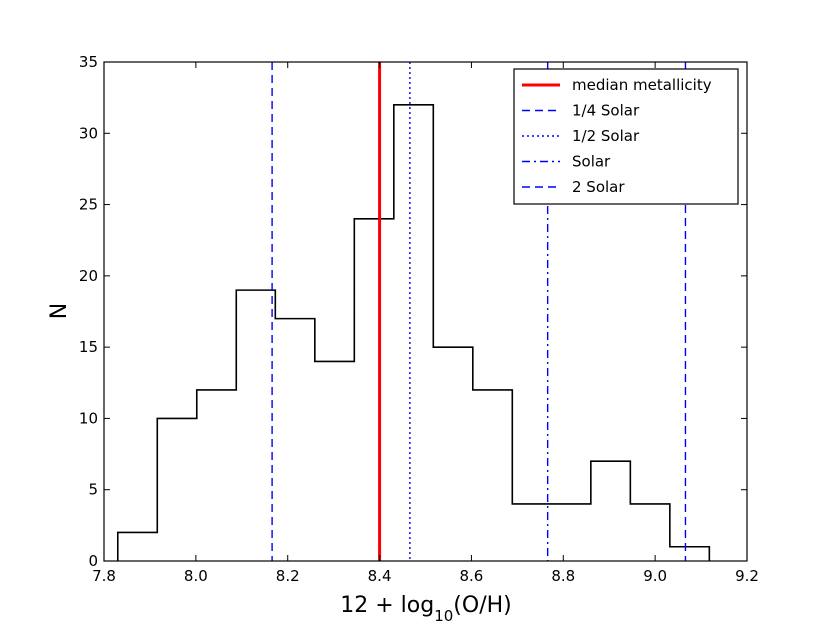  What do you see at coordinates (598, 187) in the screenshot?
I see `legend-label-4: 2 Solar` at bounding box center [598, 187].